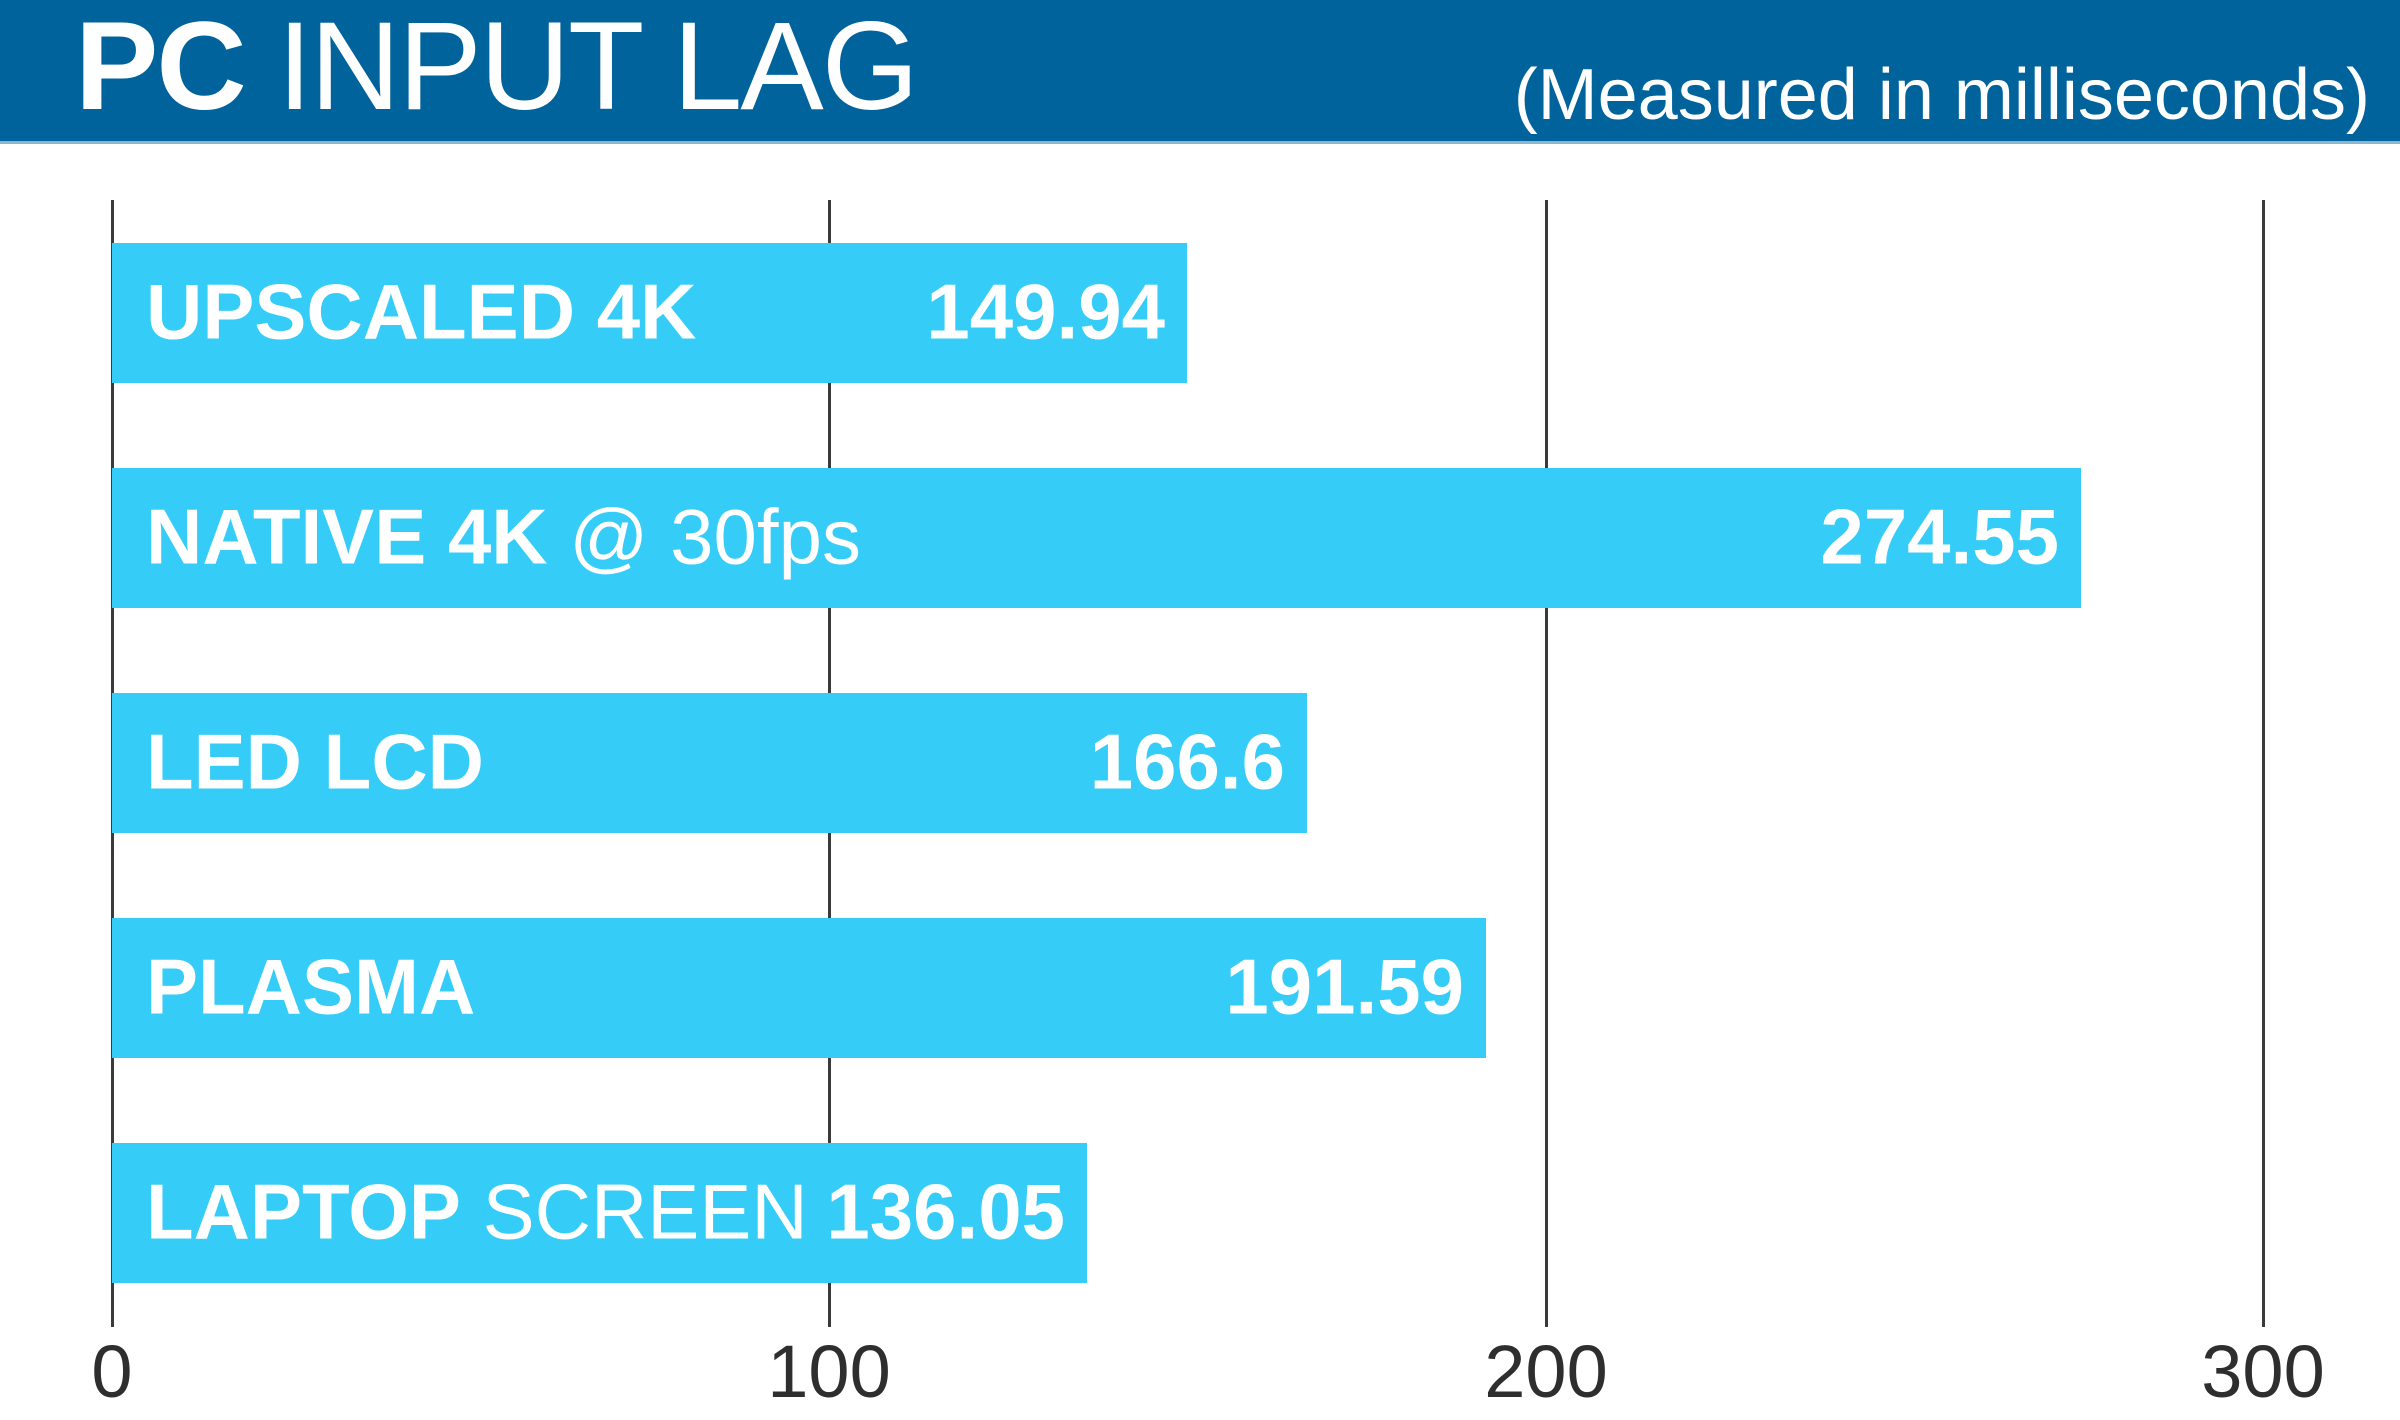 This screenshot has width=2400, height=1420. I want to click on bar-label: NATIVE 4K @ 30fps, so click(503, 536).